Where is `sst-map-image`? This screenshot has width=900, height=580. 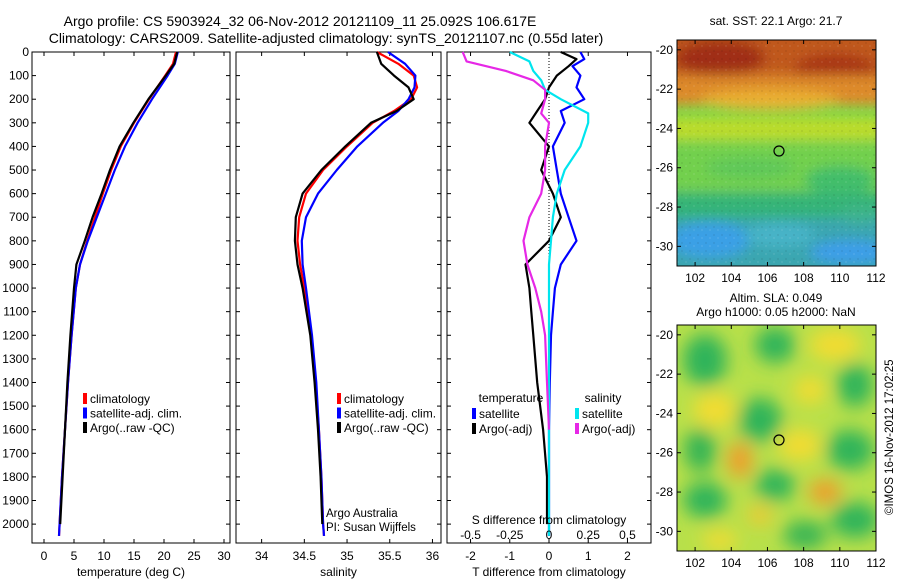
sst-map-image is located at coordinates (776, 153).